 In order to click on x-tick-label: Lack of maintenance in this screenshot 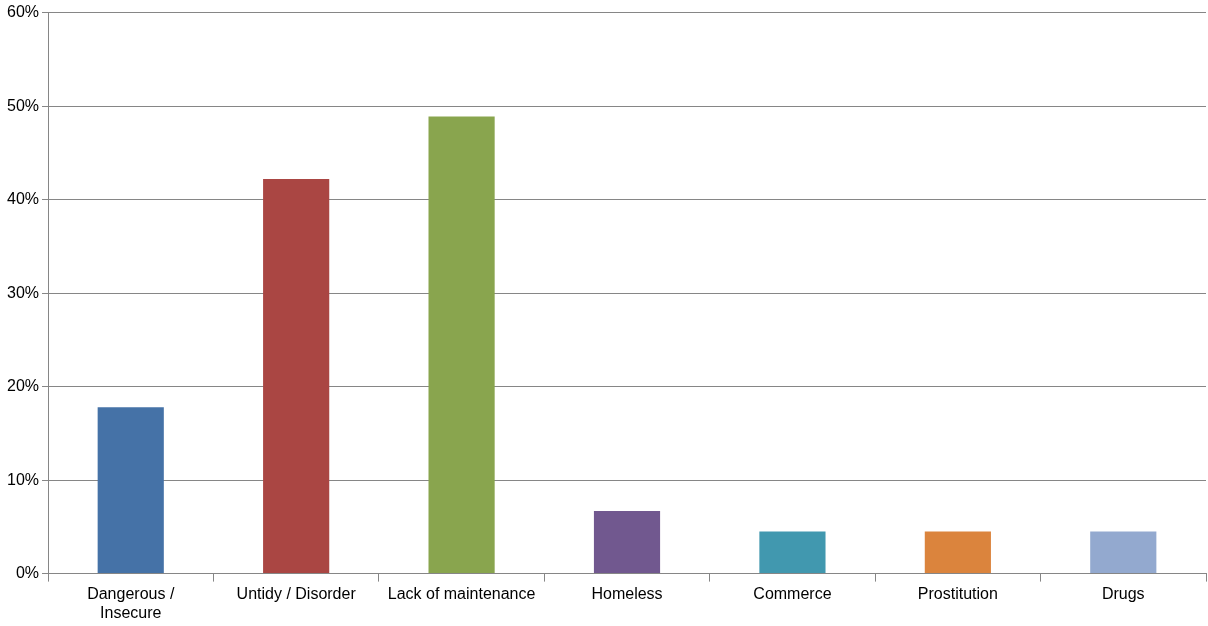, I will do `click(461, 593)`.